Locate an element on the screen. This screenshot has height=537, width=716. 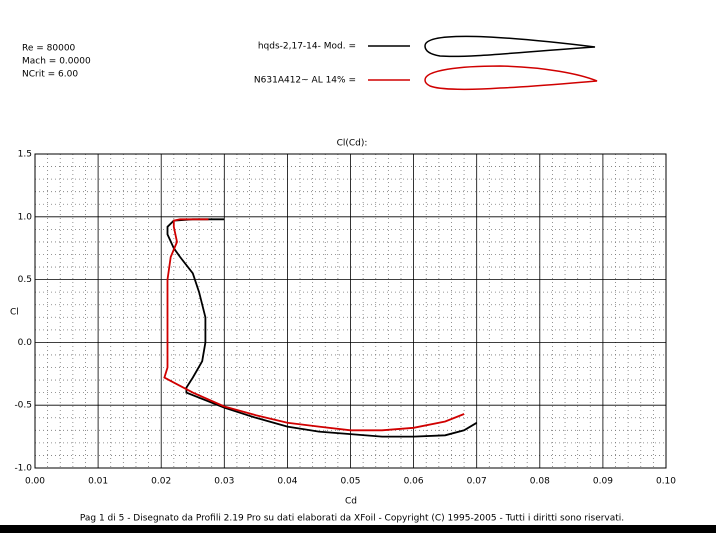
chart-title: Cl(Cd): is located at coordinates (352, 144).